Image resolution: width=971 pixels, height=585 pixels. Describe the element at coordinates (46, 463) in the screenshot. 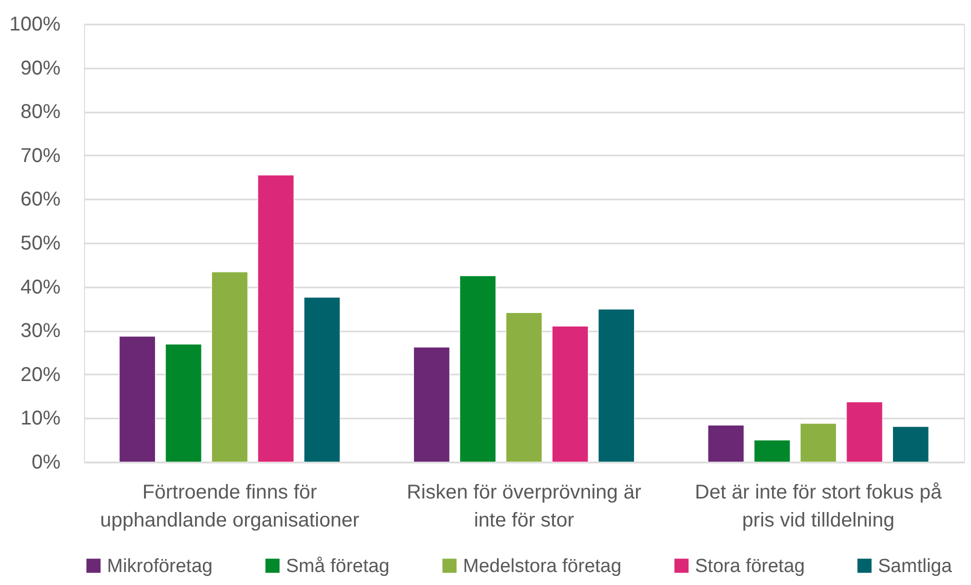

I see `y-tick-label: 0%` at that location.